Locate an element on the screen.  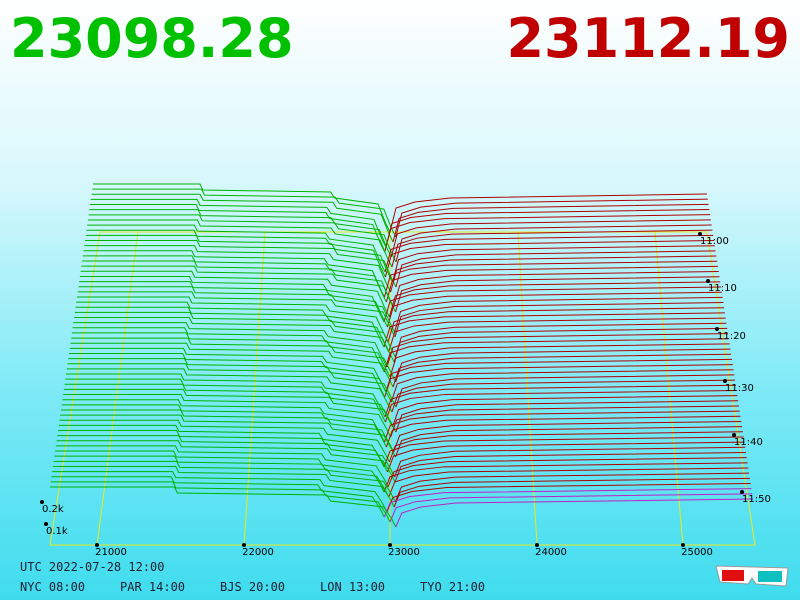
bid-price: 23098.28 is located at coordinates (152, 38).